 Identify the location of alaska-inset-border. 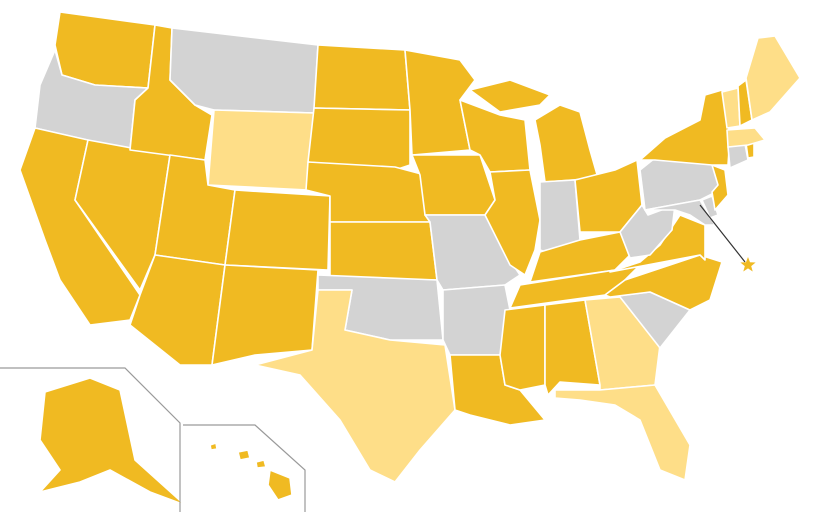
(90, 439).